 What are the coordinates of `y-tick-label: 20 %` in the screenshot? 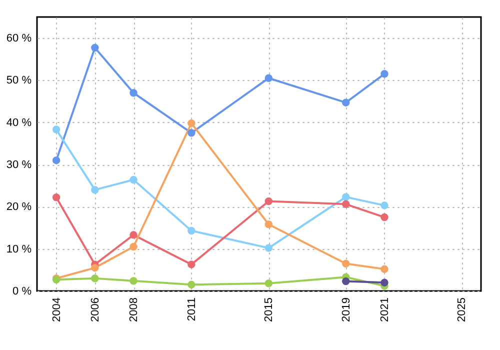 It's located at (19, 207).